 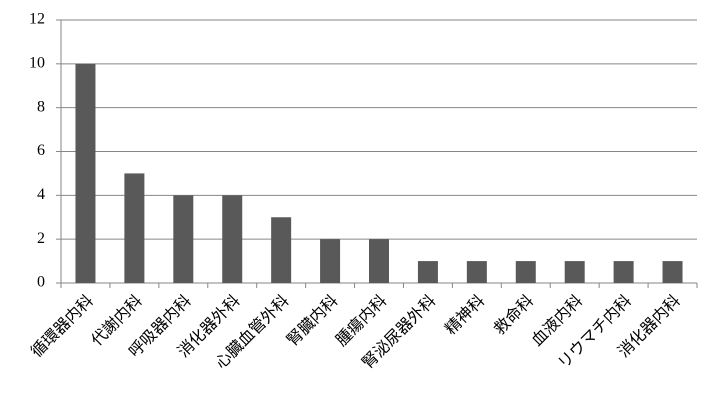 What do you see at coordinates (41, 238) in the screenshot?
I see `y-tick-label: 2` at bounding box center [41, 238].